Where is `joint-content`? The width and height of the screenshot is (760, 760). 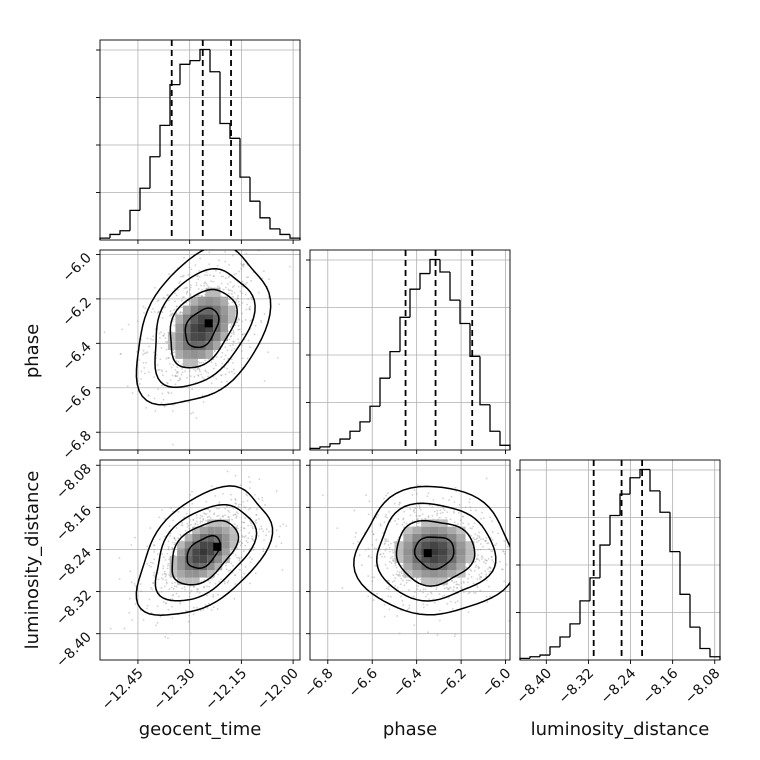
joint-content is located at coordinates (198, 555).